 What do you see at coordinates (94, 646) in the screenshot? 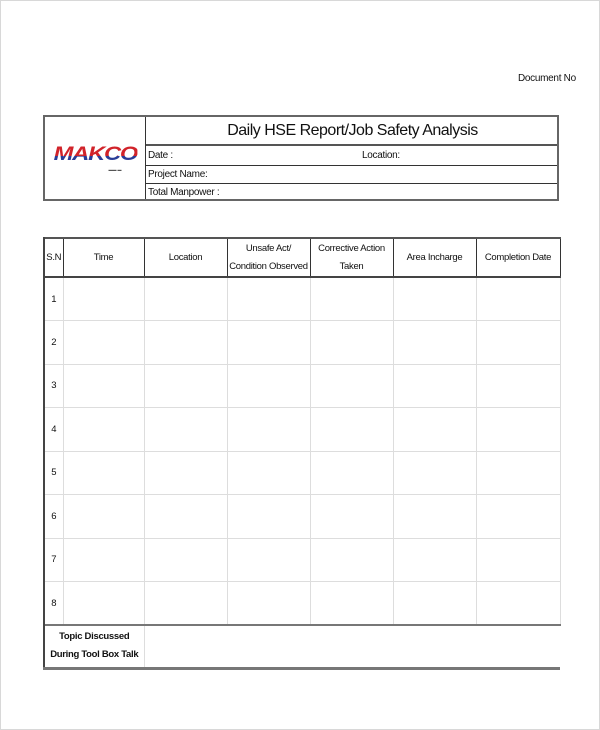
I see `toolbox-talk-label: Topic Discussed During Tool Box Talk` at bounding box center [94, 646].